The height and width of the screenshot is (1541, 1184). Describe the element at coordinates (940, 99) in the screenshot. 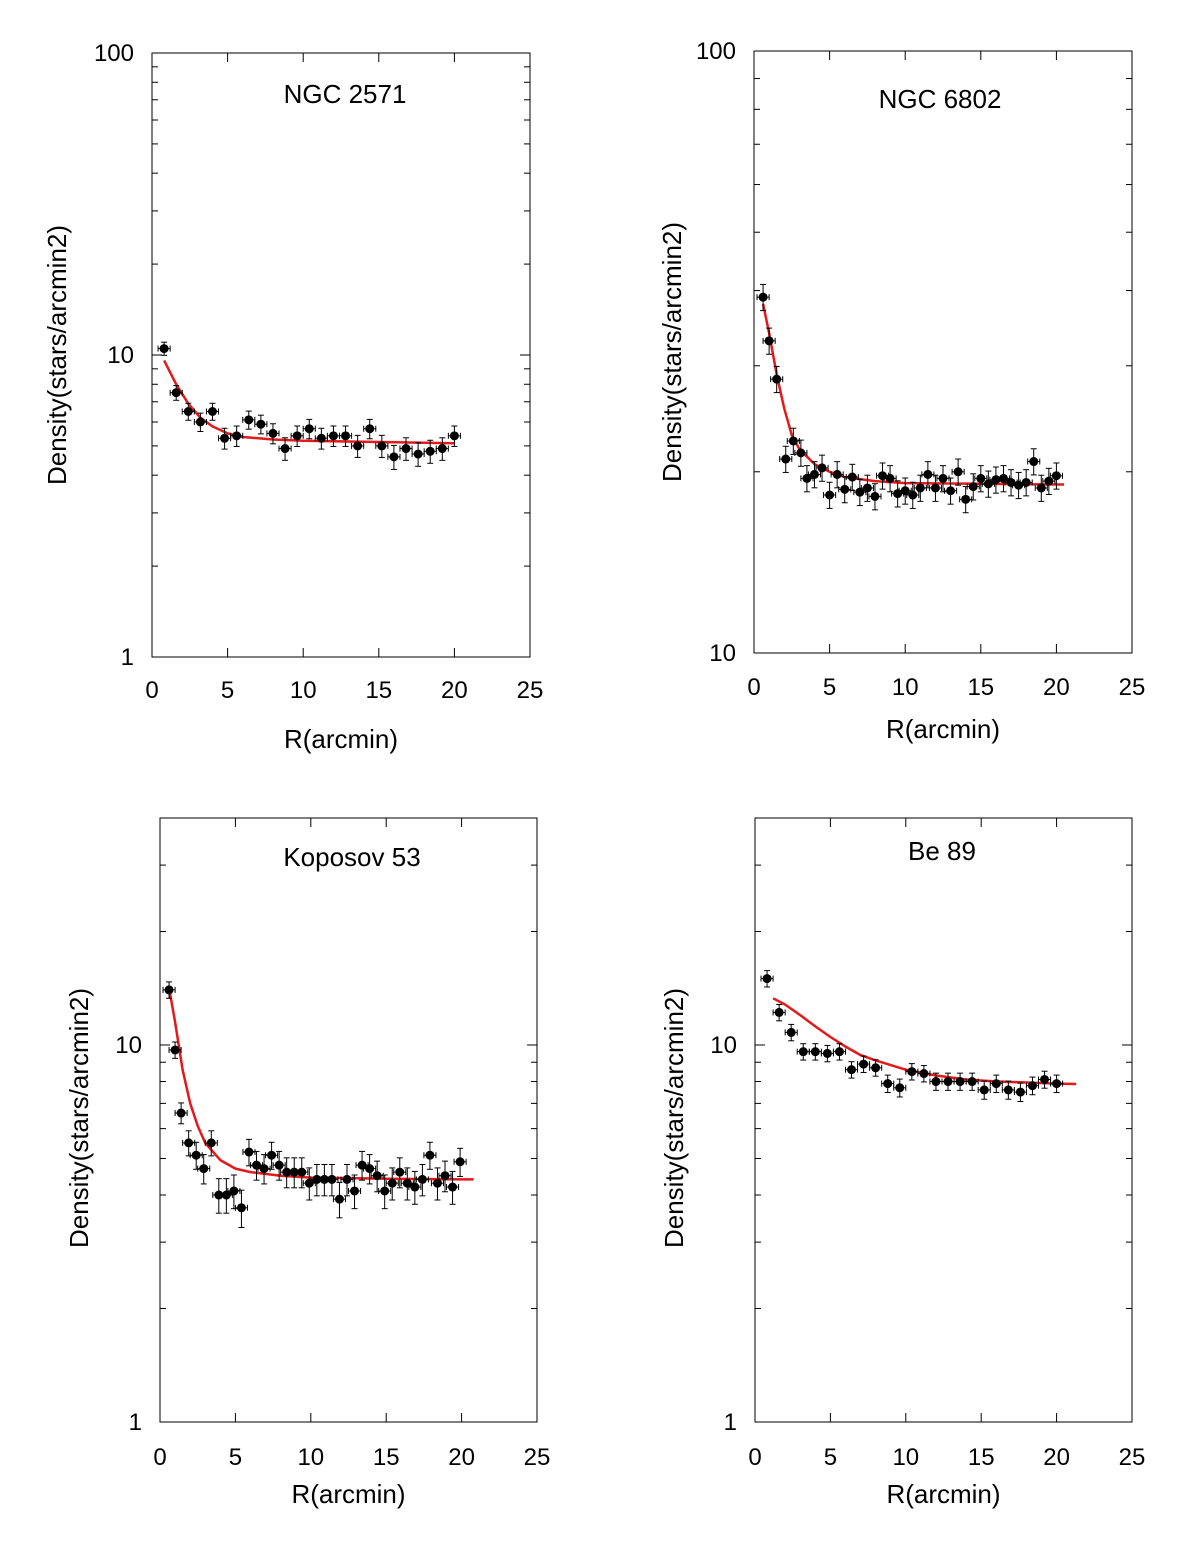

I see `chart-title: NGC 6802` at that location.